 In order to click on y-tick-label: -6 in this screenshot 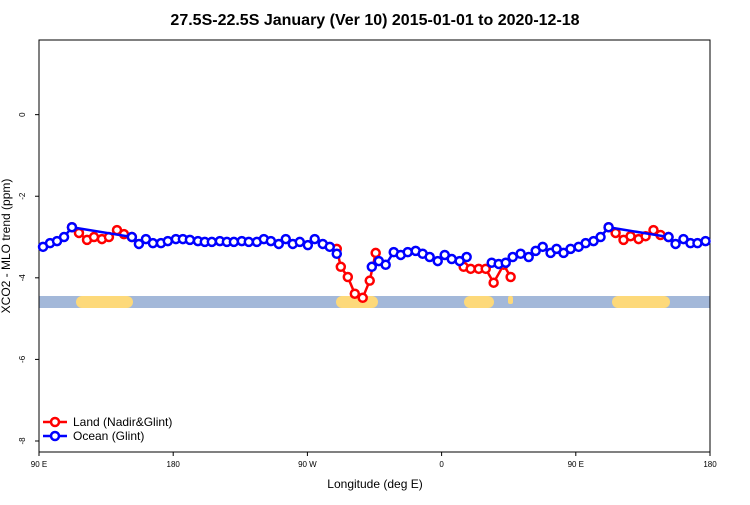, I will do `click(22, 359)`.